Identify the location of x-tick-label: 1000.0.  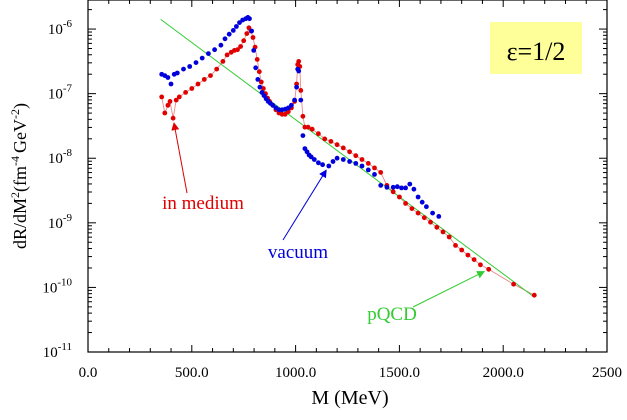
(295, 373).